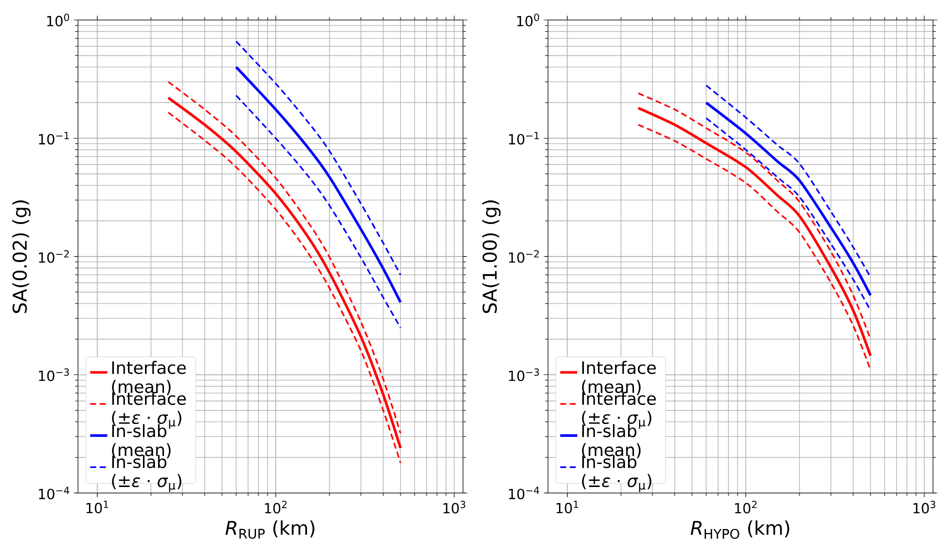 The image size is (952, 544). I want to click on x-axis-title: R$_{HYPO}$ (km), so click(740, 529).